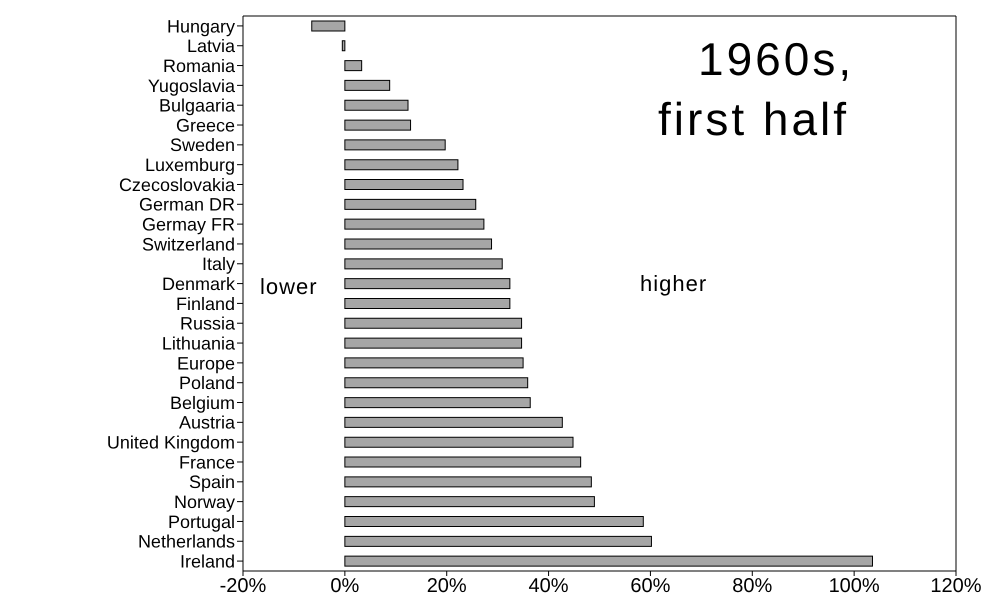 The image size is (993, 605). I want to click on annotation: lower, so click(289, 286).